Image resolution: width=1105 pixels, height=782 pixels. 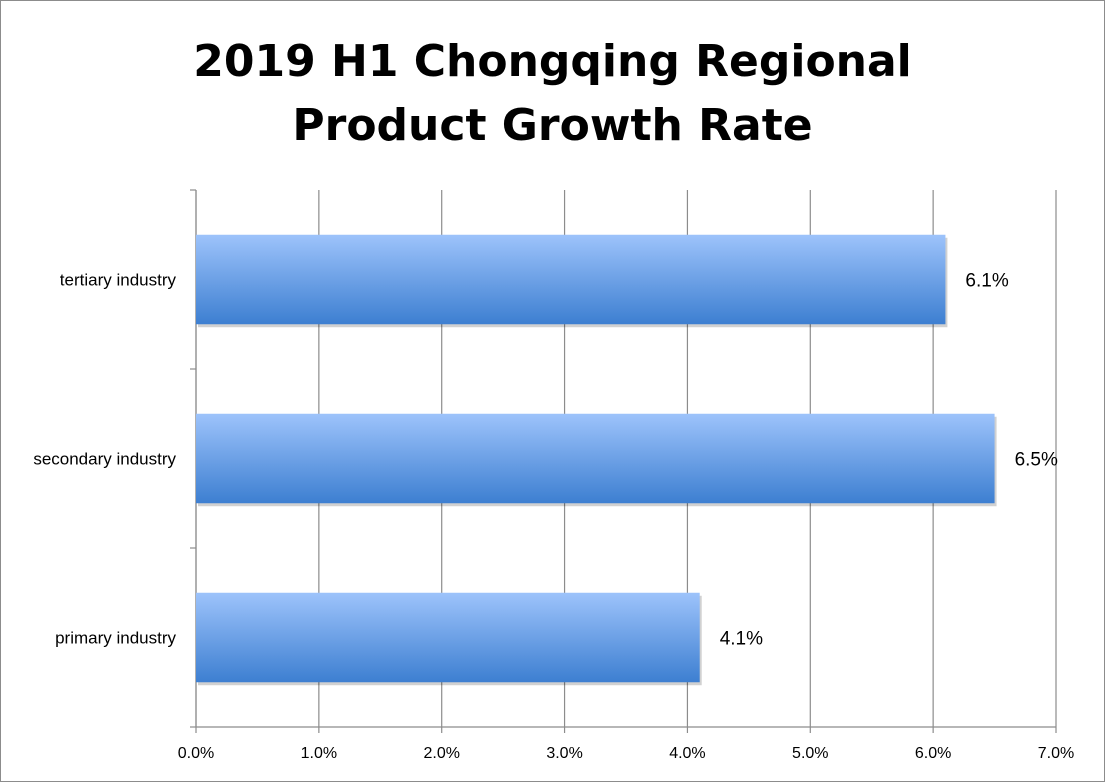 What do you see at coordinates (441, 753) in the screenshot?
I see `x-tick-label: 2.0%` at bounding box center [441, 753].